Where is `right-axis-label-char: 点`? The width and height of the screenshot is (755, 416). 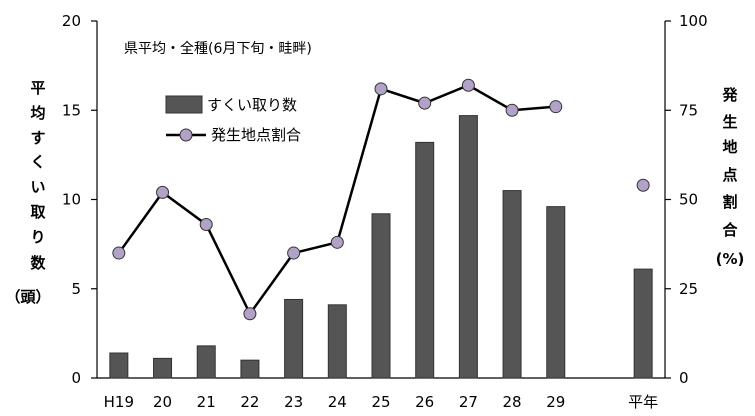 right-axis-label-char: 点 is located at coordinates (729, 175).